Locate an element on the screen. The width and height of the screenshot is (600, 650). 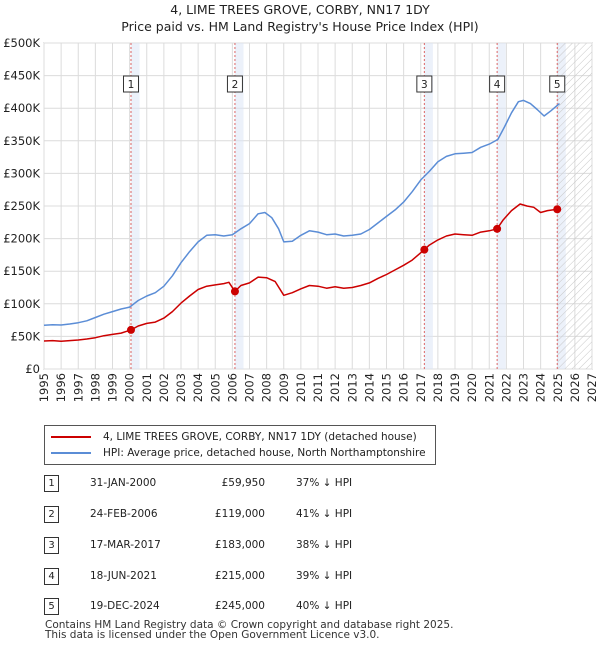
sale-price: £59,950 is located at coordinates (243, 483).